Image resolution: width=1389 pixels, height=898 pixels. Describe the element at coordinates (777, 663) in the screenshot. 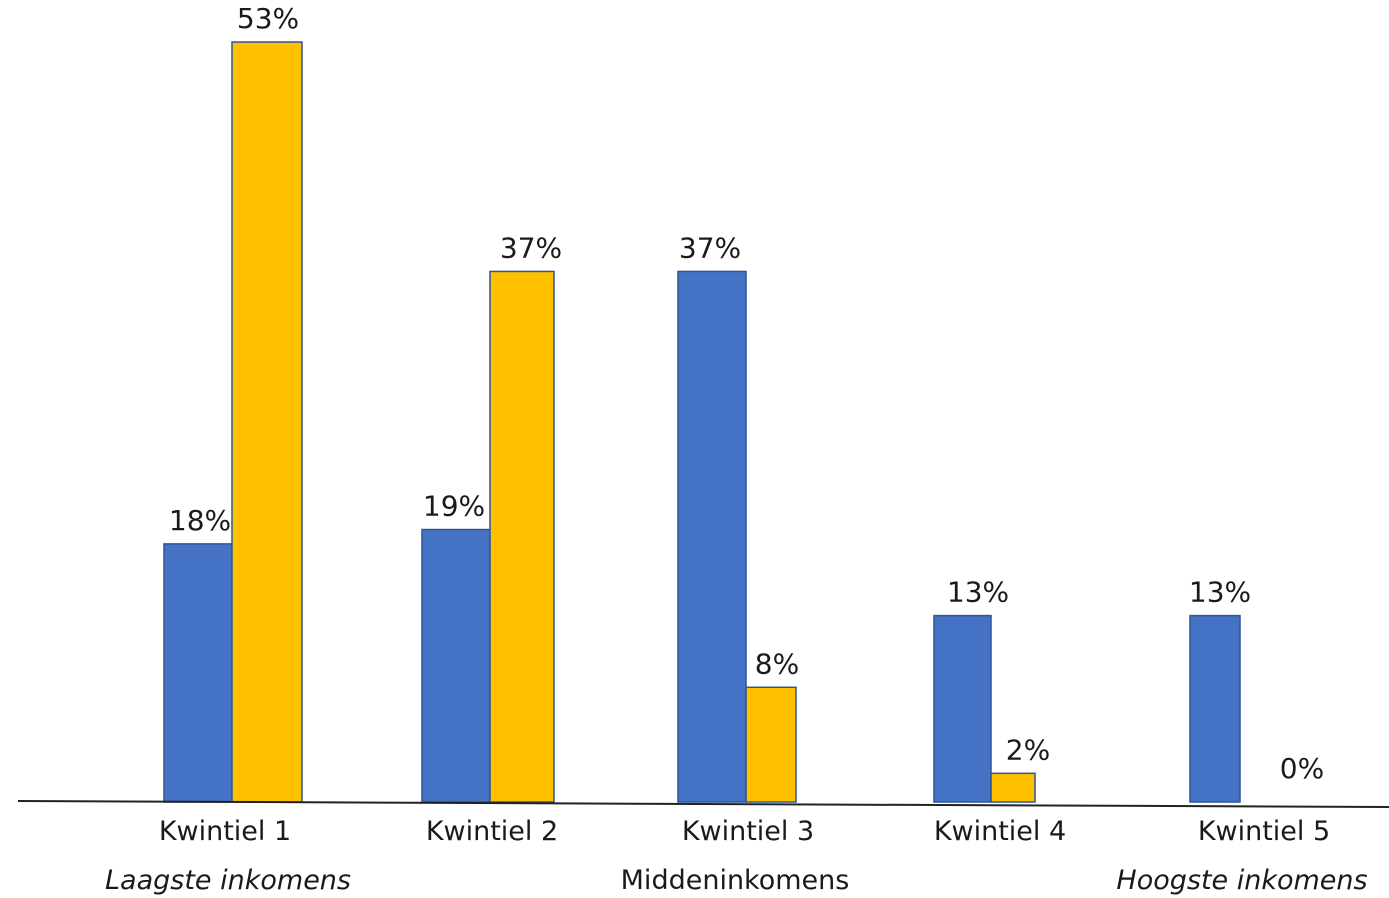

I see `data-label-series-b-3: 8%` at that location.